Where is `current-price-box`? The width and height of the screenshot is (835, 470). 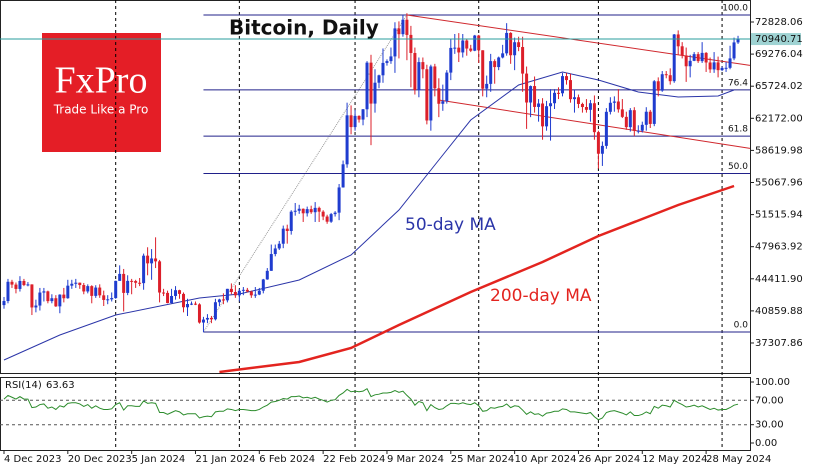
current-price-box is located at coordinates (776, 39).